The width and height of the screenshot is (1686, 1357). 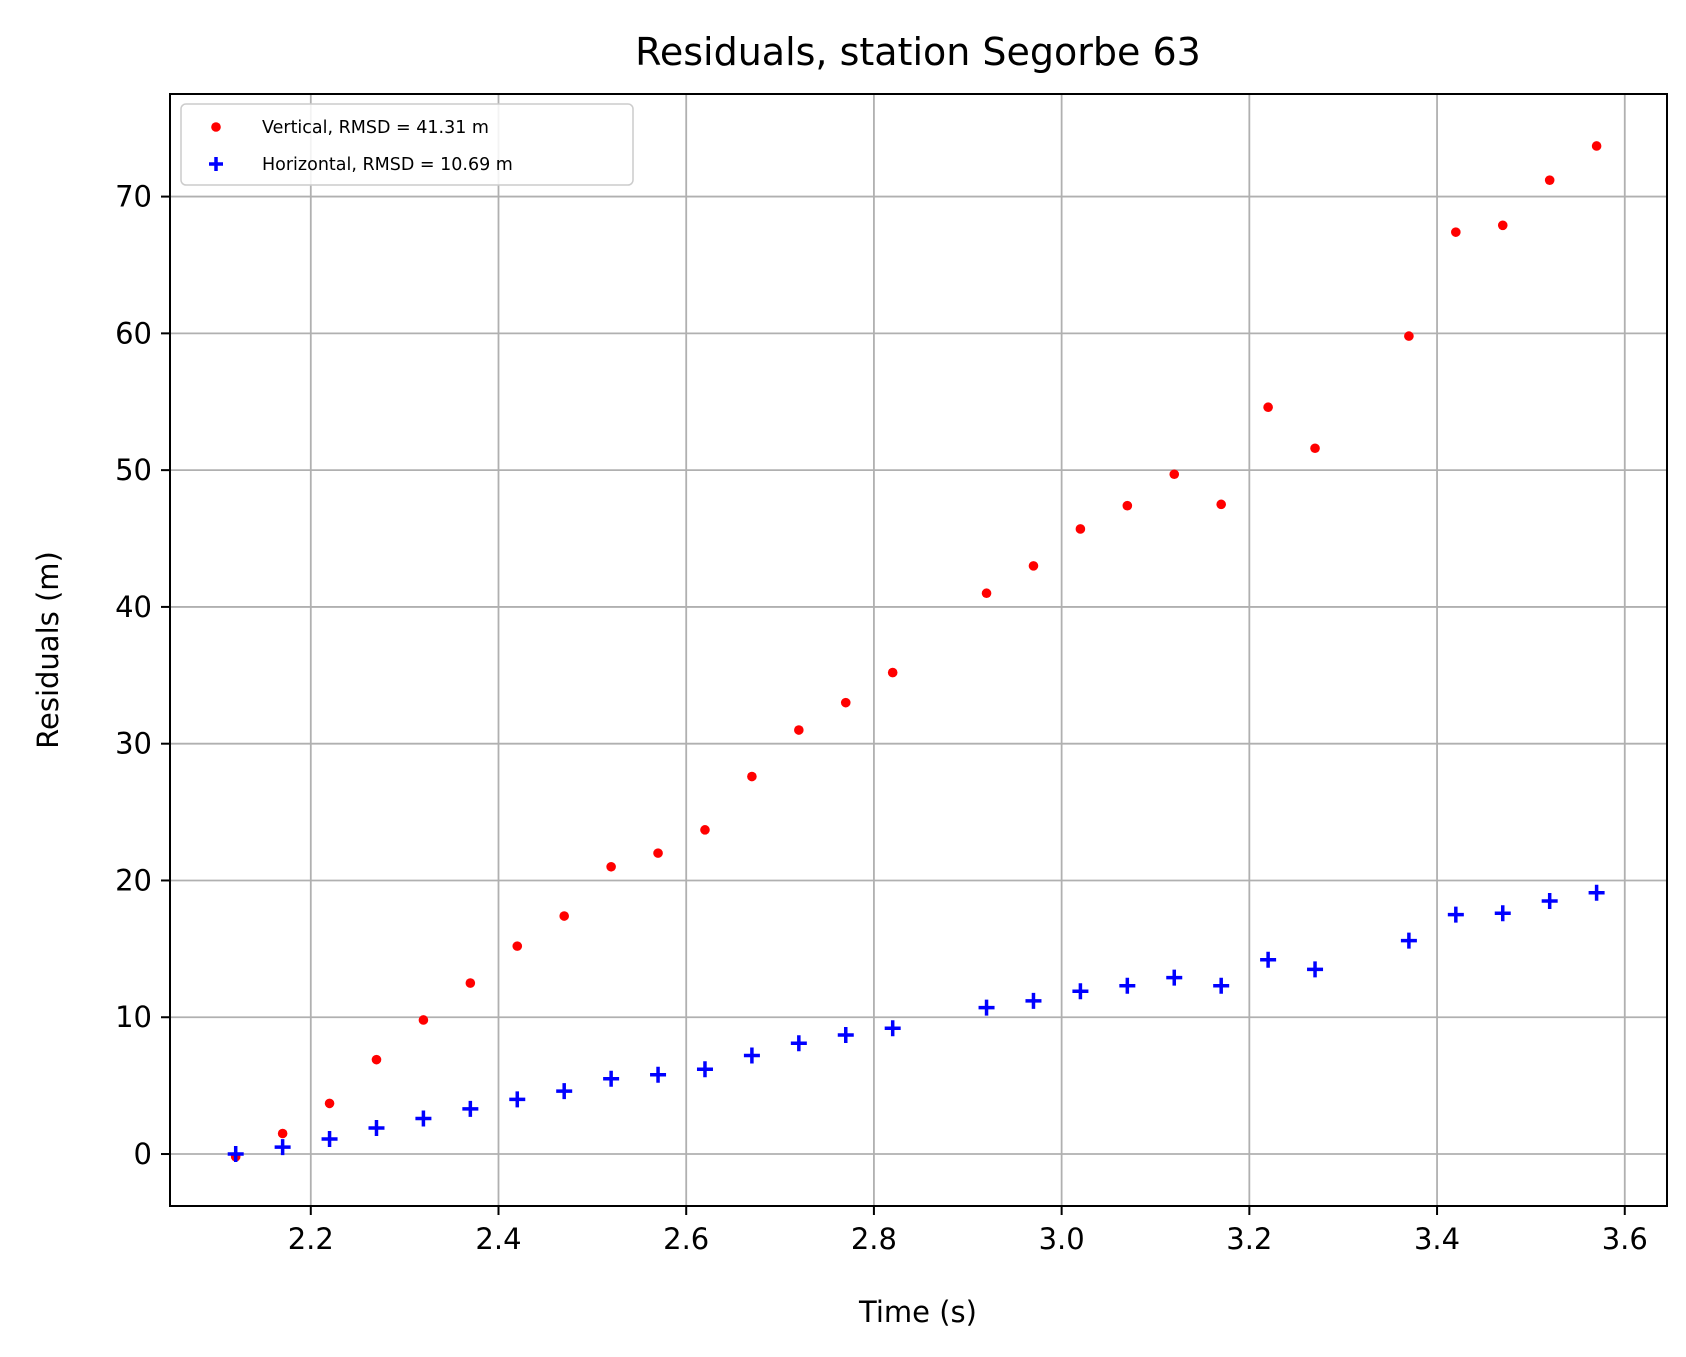 I want to click on y-tick-label: 20, so click(x=133, y=880).